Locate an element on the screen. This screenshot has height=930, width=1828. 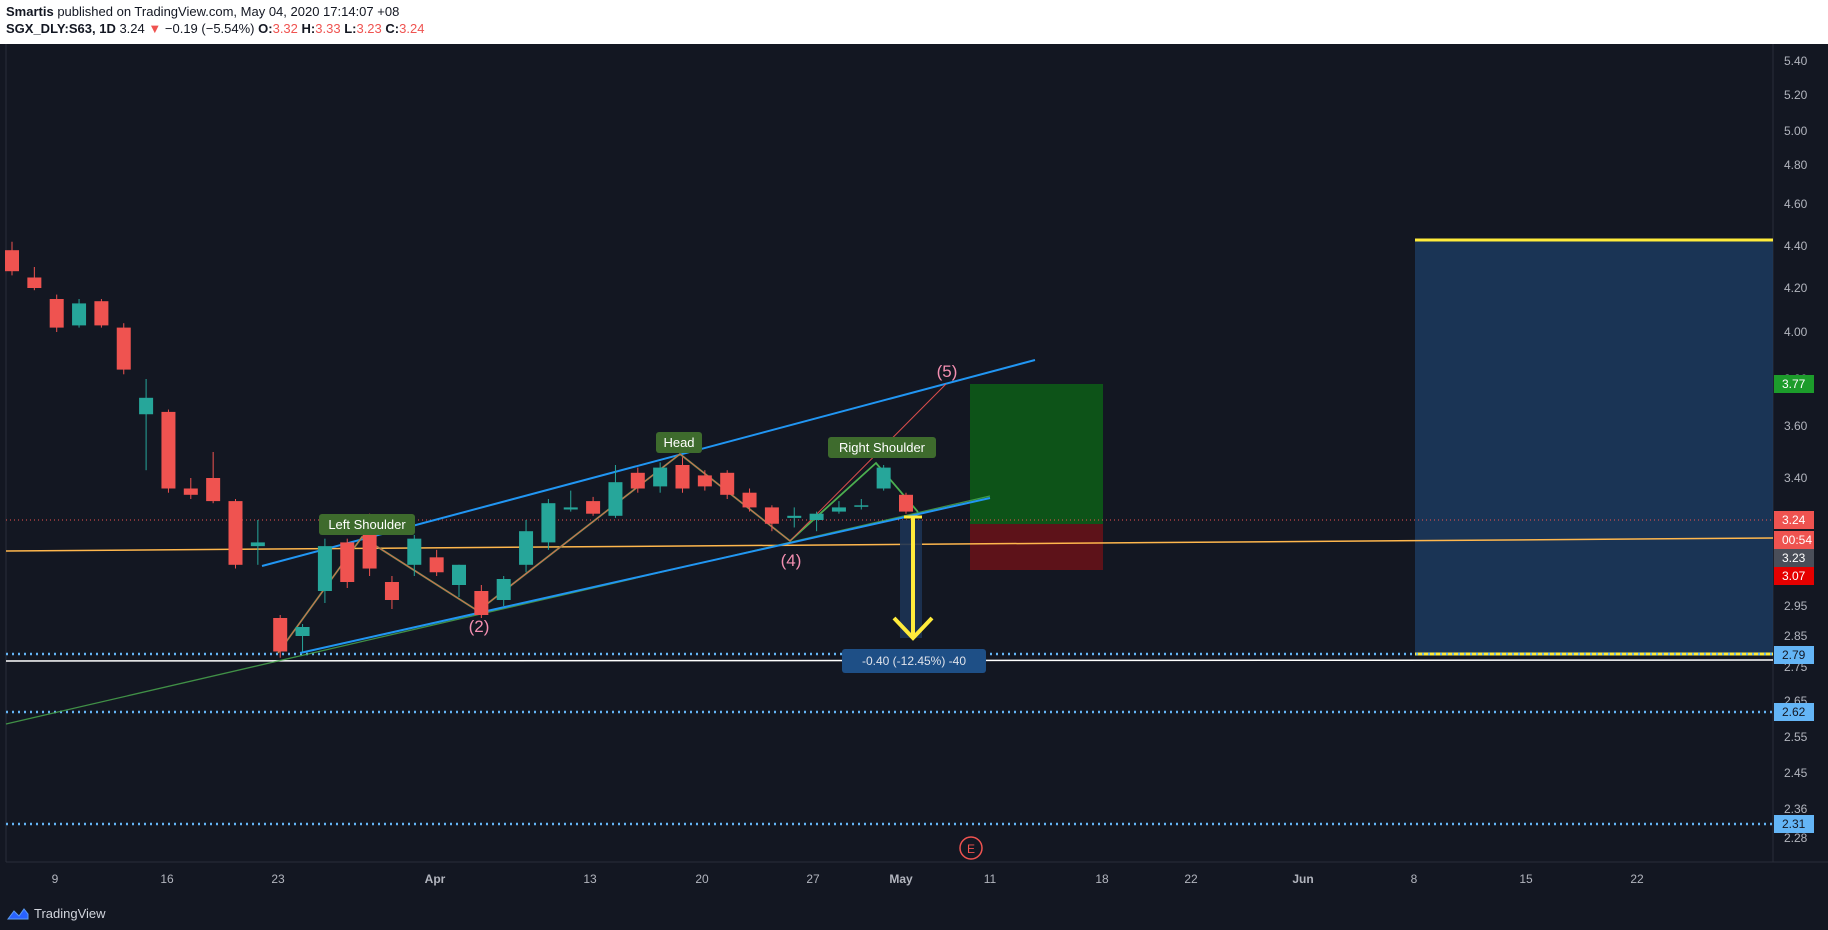
price-tick-label: 2.28 is located at coordinates (1796, 838).